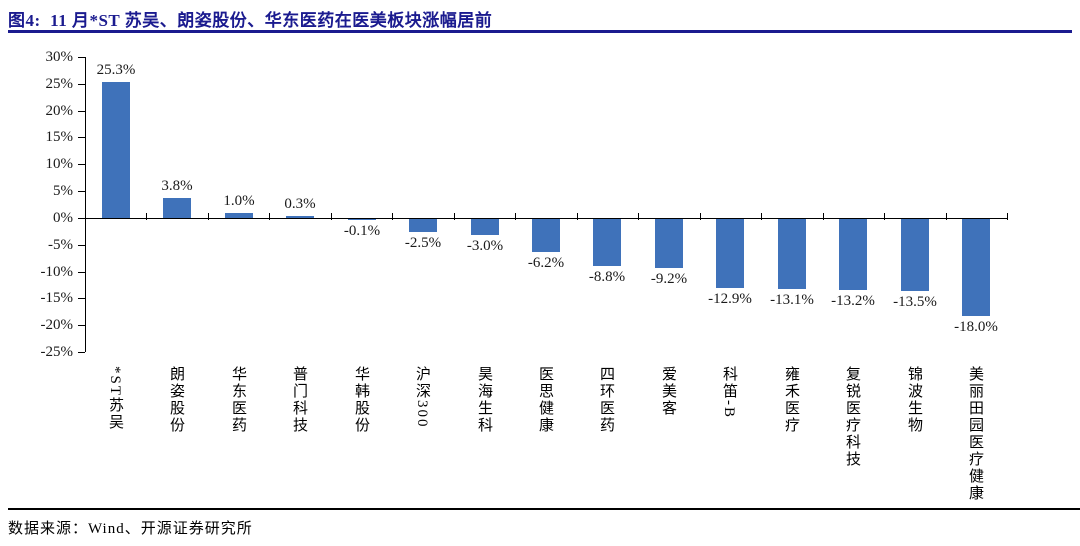 The width and height of the screenshot is (1080, 546). Describe the element at coordinates (485, 246) in the screenshot. I see `bar-value-label: -3.0%` at that location.